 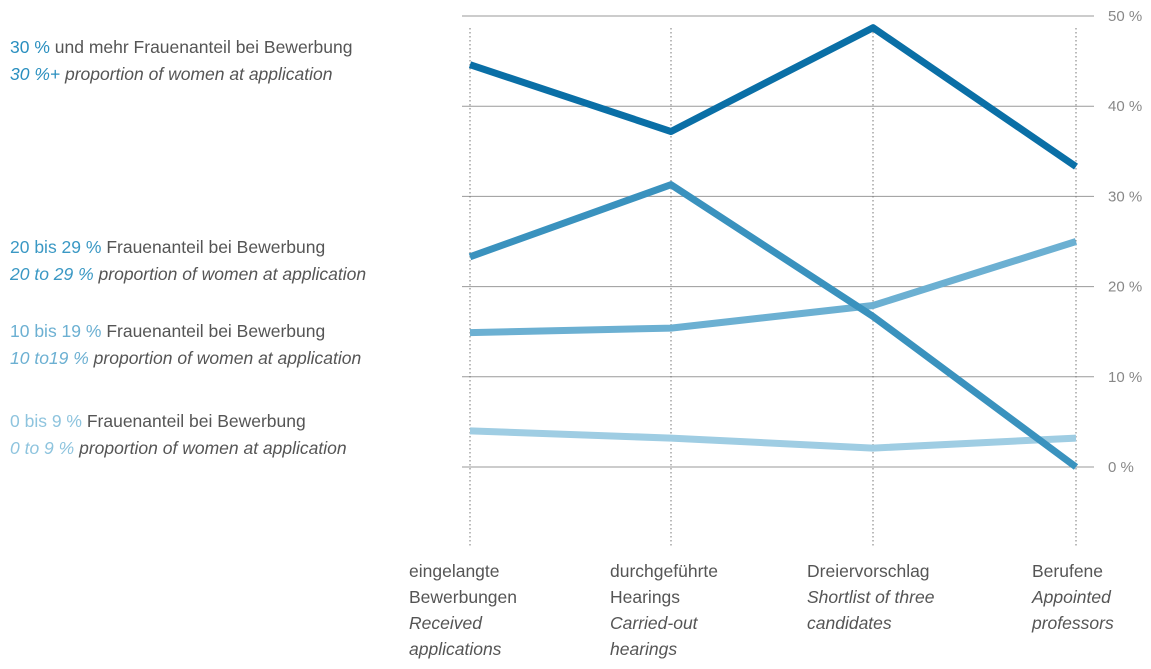 I want to click on x-category-3: Berufene Appointed professors, so click(x=1073, y=597).